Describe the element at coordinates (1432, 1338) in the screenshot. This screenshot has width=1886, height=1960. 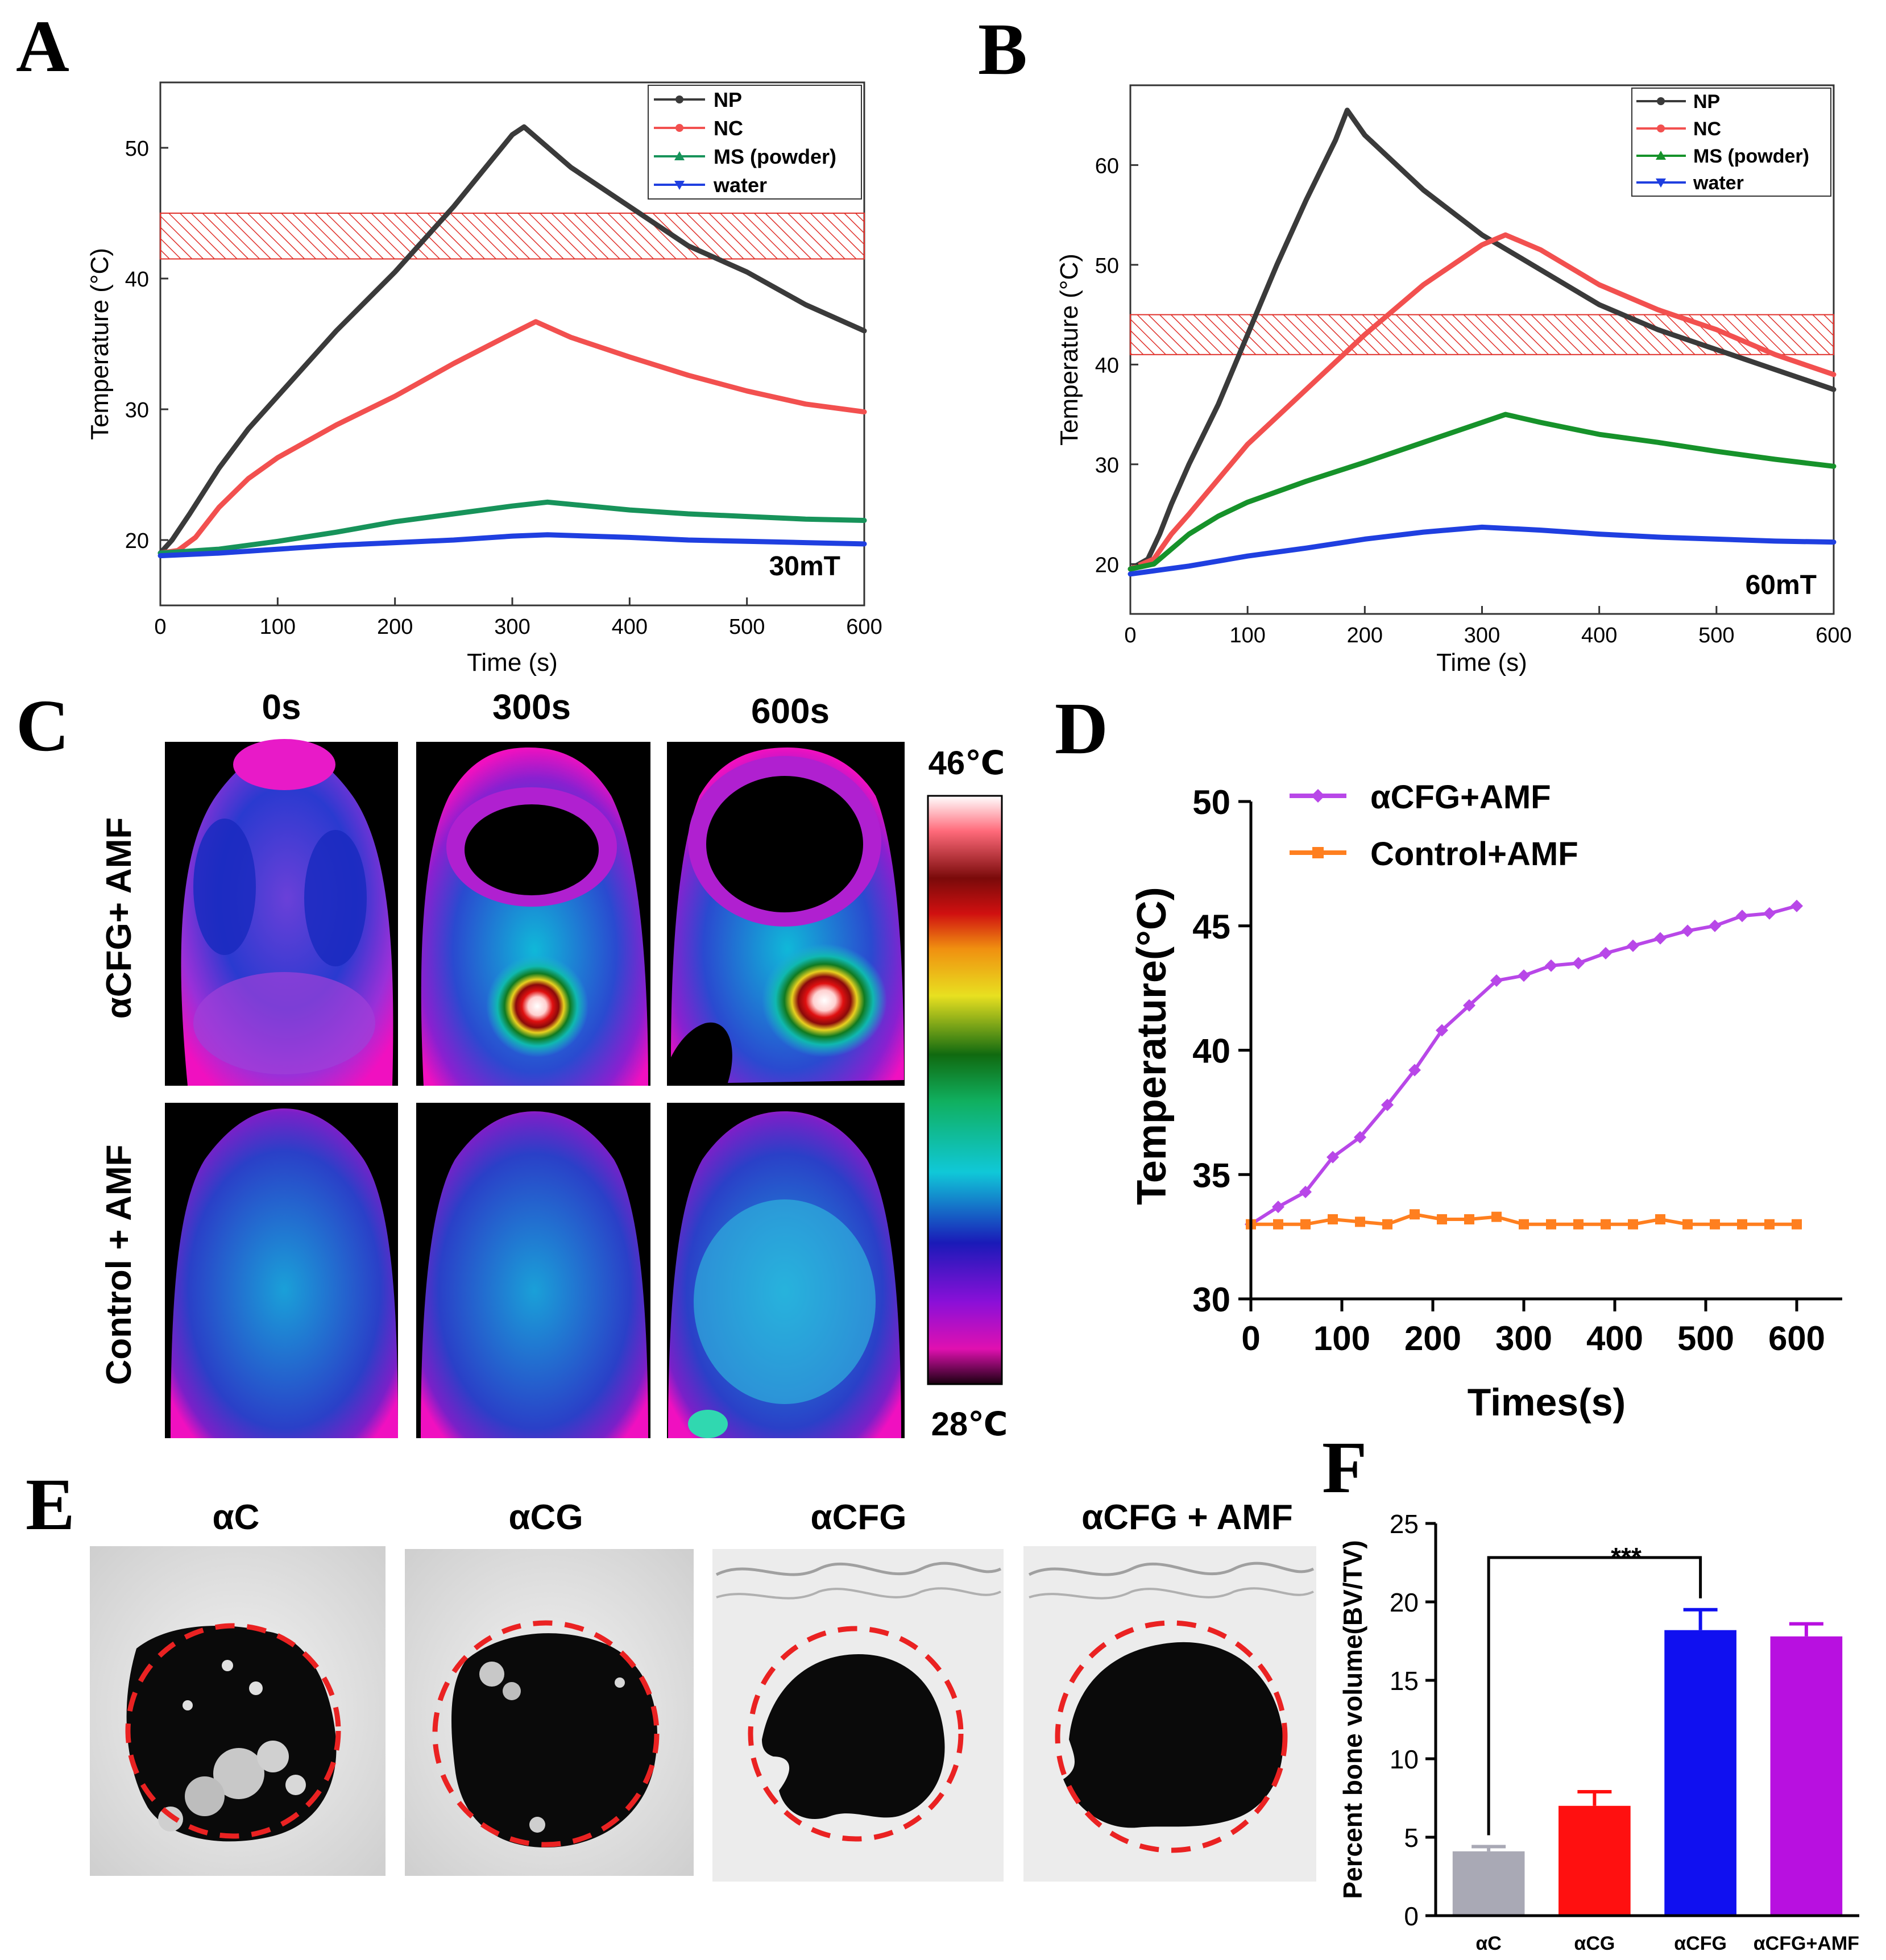
I see `x-tick-label: 200` at that location.